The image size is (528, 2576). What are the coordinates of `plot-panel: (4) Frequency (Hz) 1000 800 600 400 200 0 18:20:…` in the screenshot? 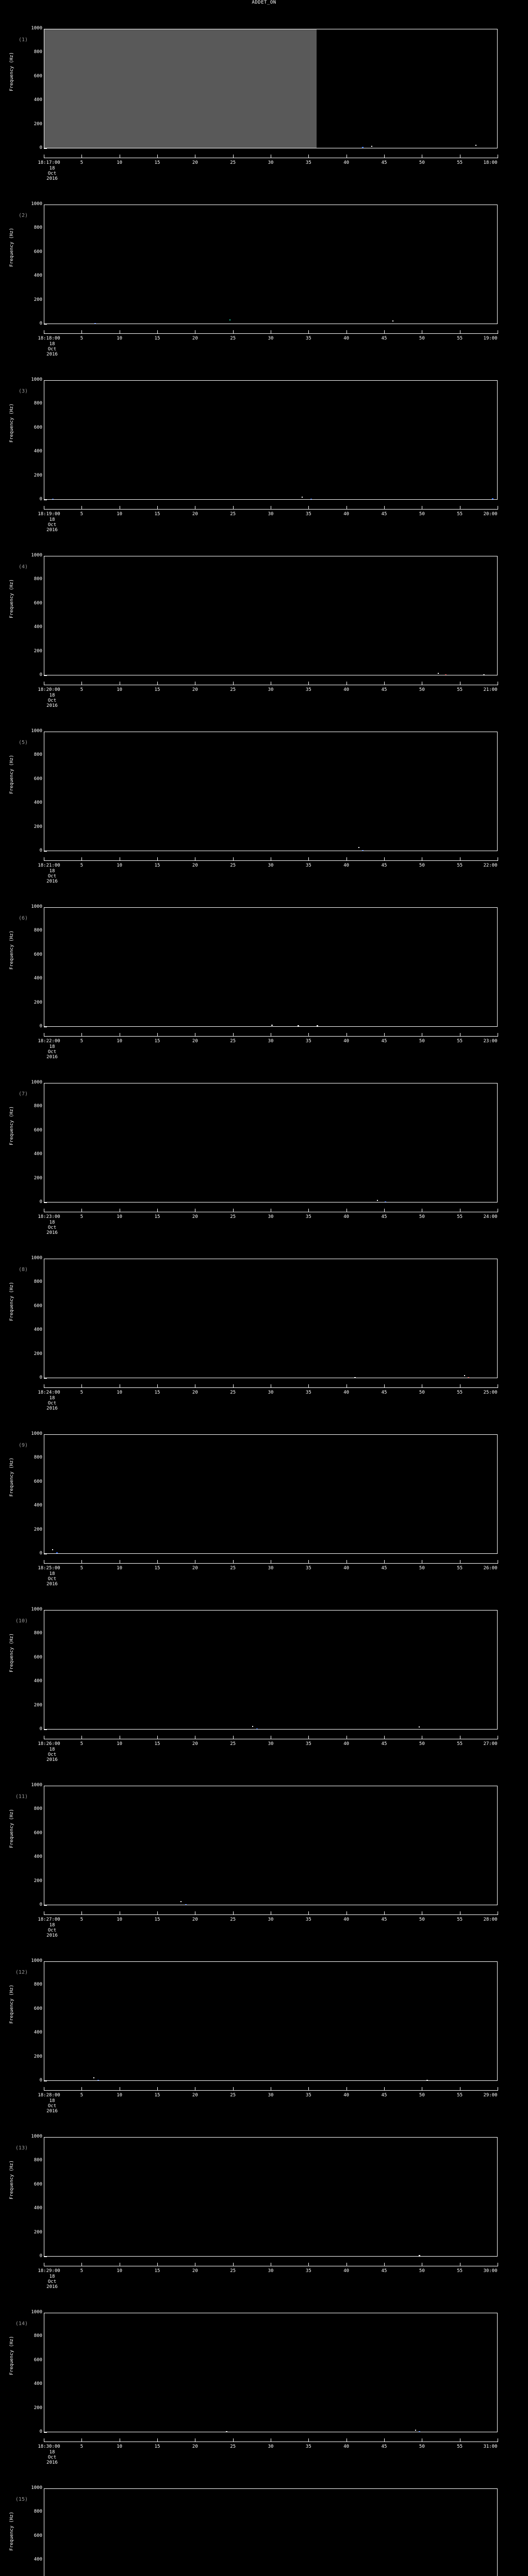 It's located at (264, 622).